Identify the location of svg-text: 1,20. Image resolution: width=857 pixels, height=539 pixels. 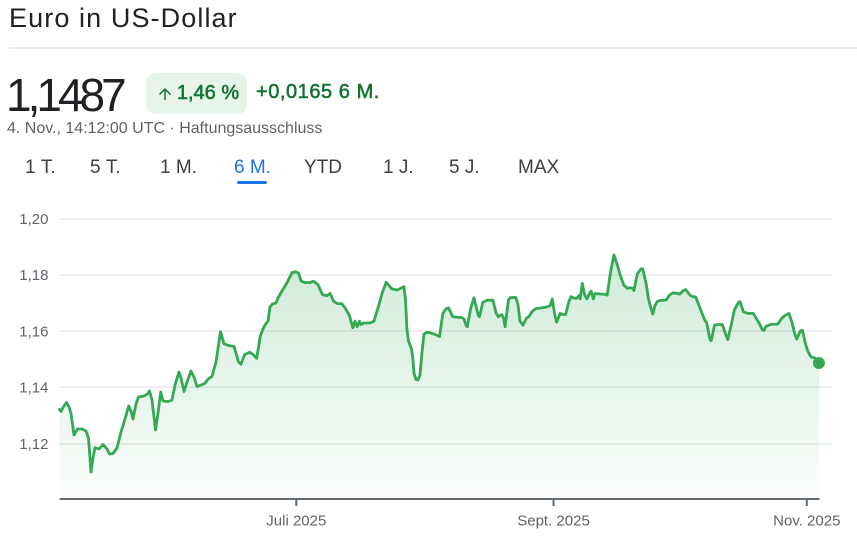
(33, 219).